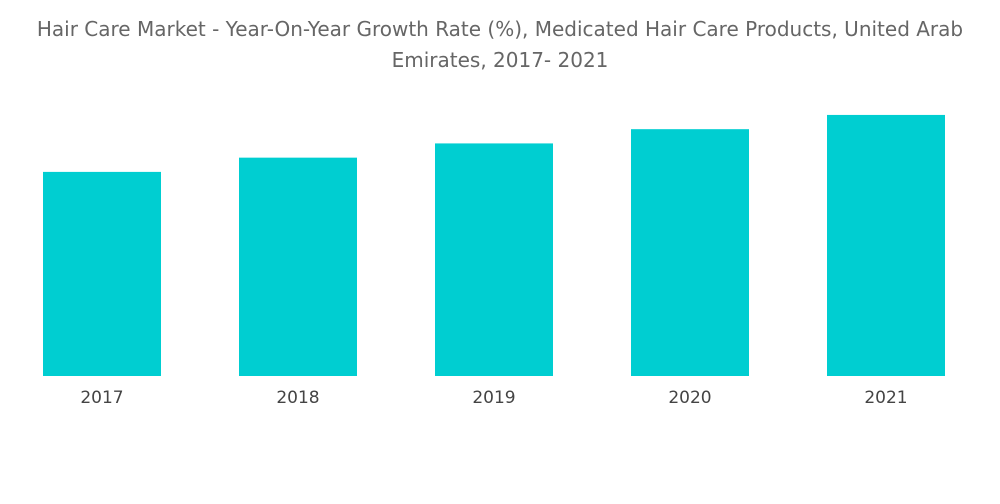 The width and height of the screenshot is (1000, 504). What do you see at coordinates (494, 259) in the screenshot?
I see `bar-2019` at bounding box center [494, 259].